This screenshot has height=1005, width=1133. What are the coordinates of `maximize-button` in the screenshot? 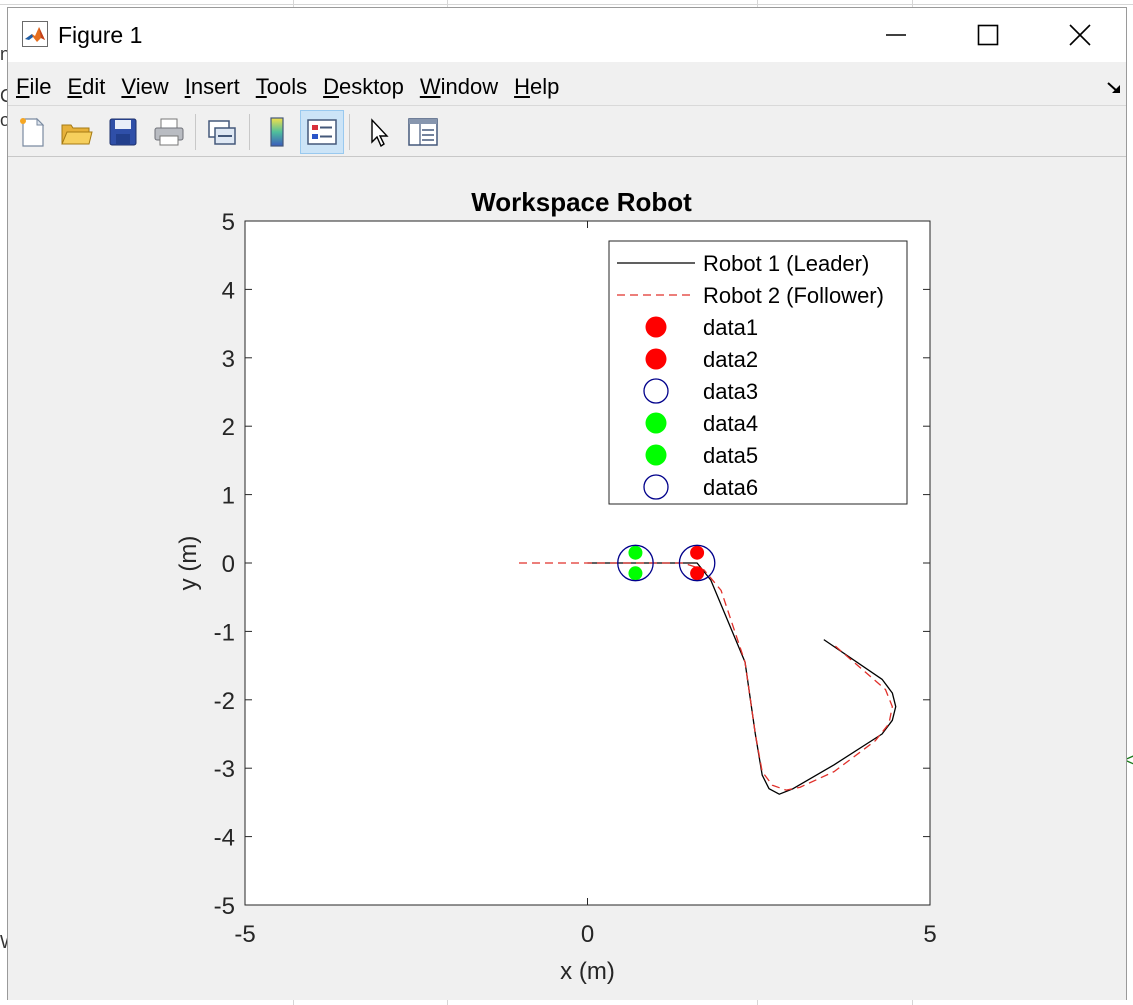 It's located at (988, 35).